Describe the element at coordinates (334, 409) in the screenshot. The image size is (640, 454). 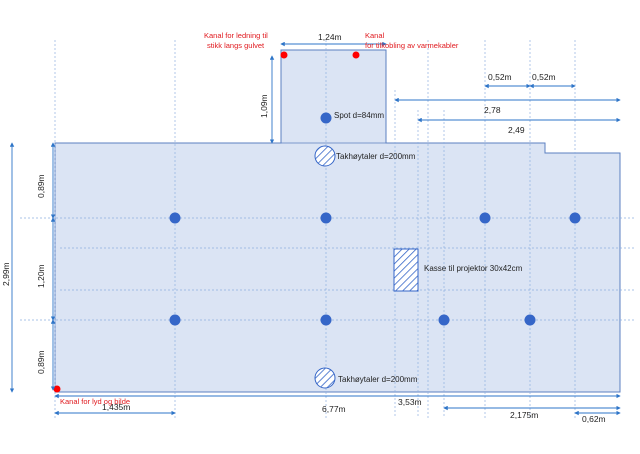
I see `dim-total-width: 6,77m` at that location.